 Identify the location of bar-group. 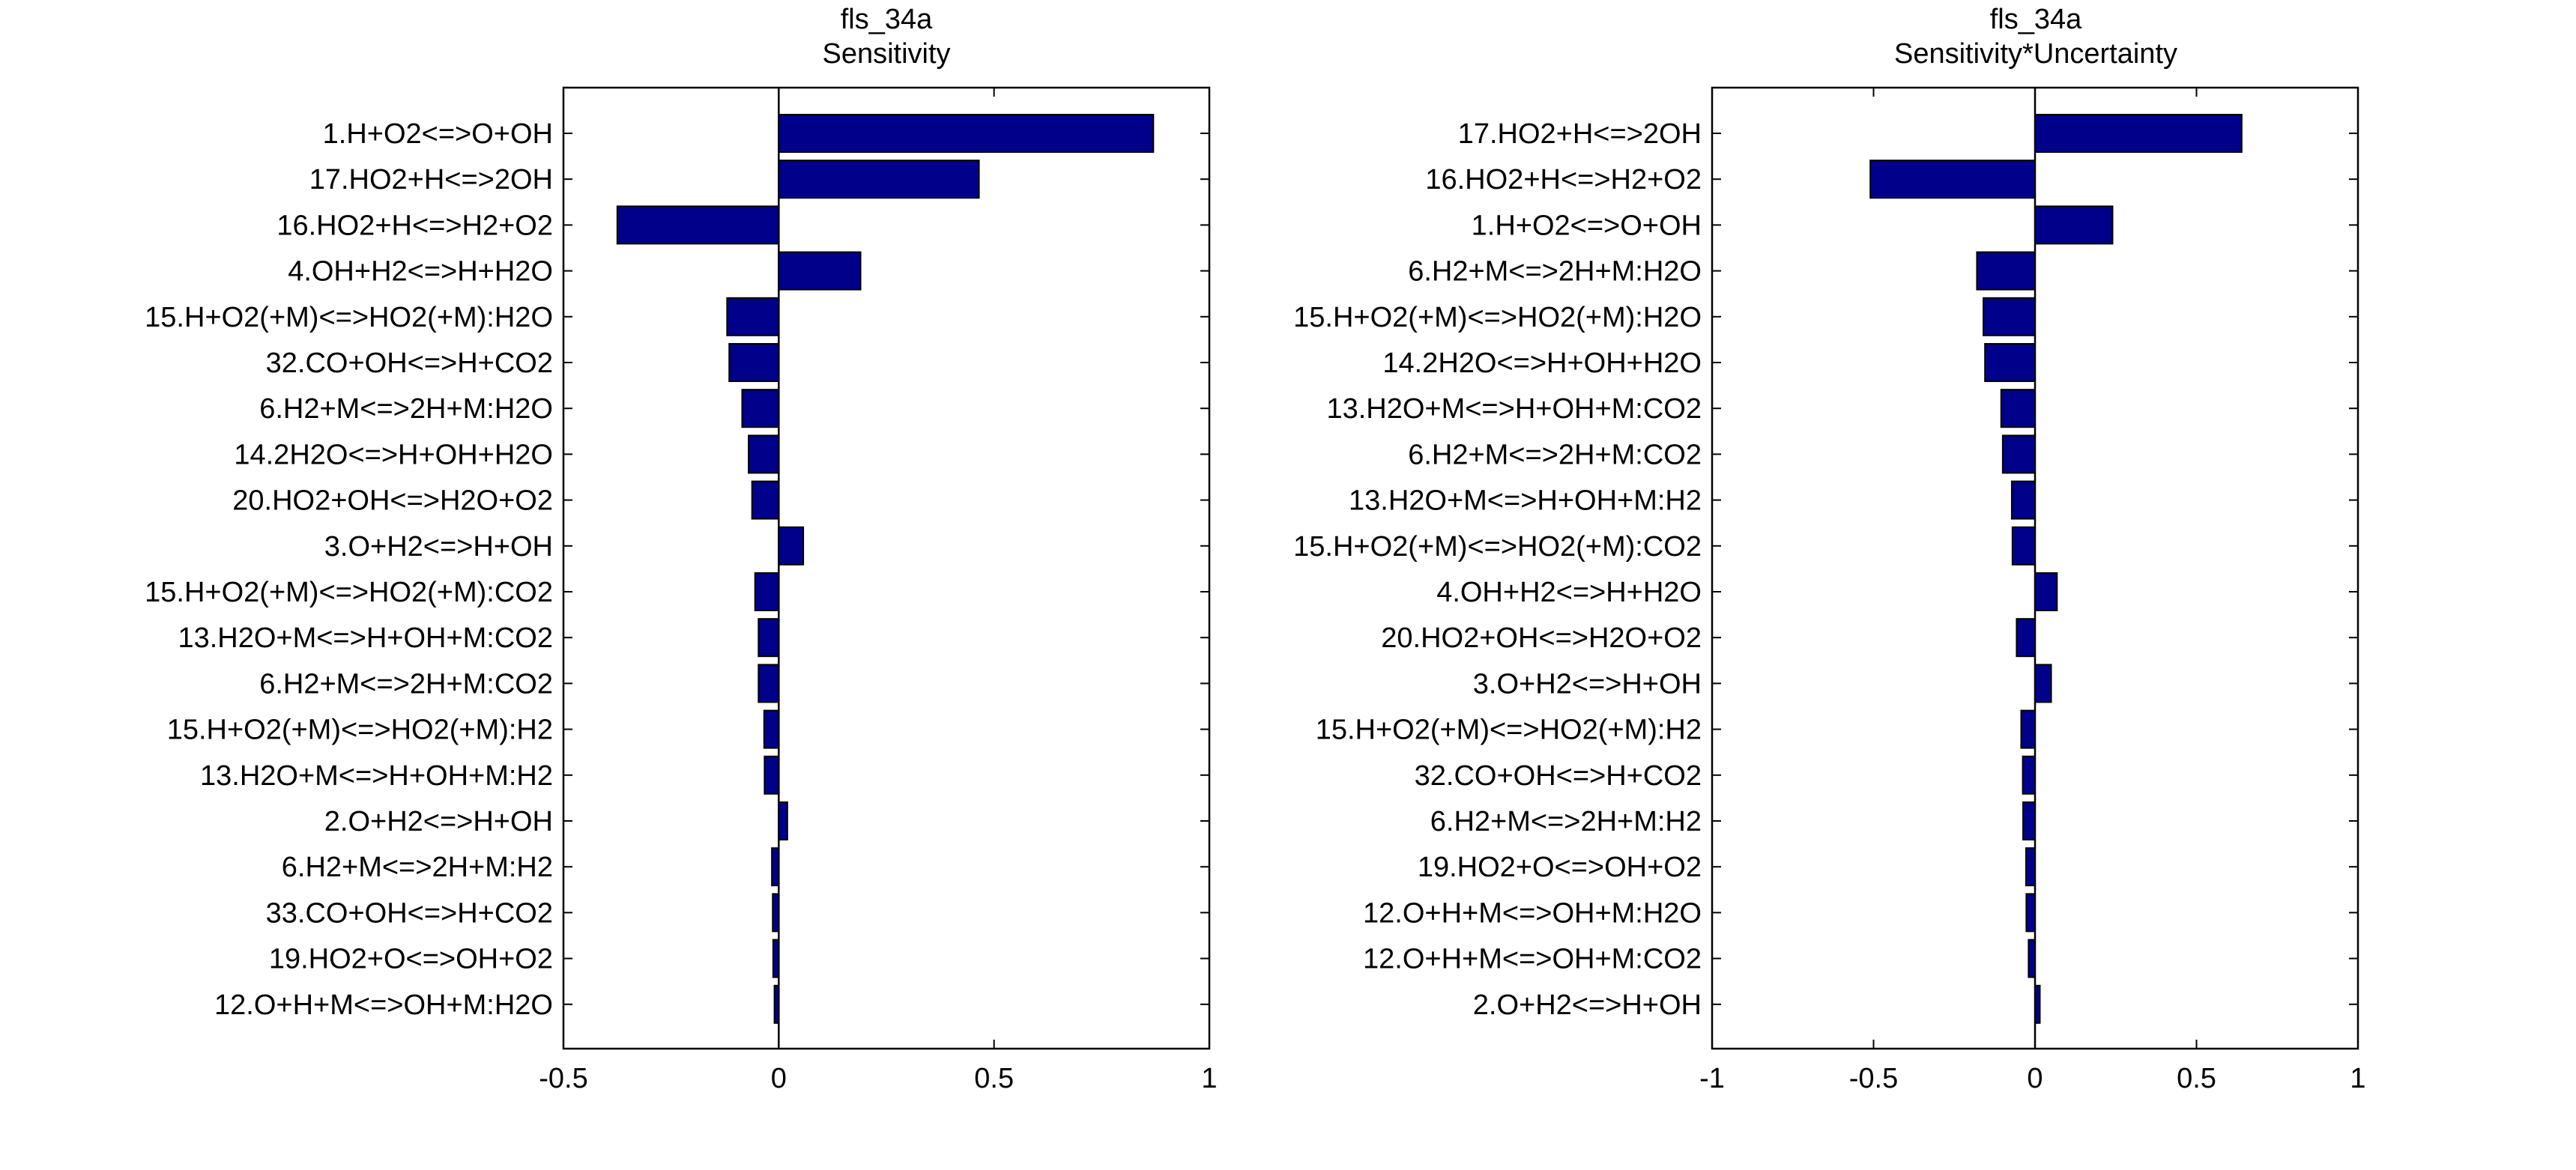
(2056, 568).